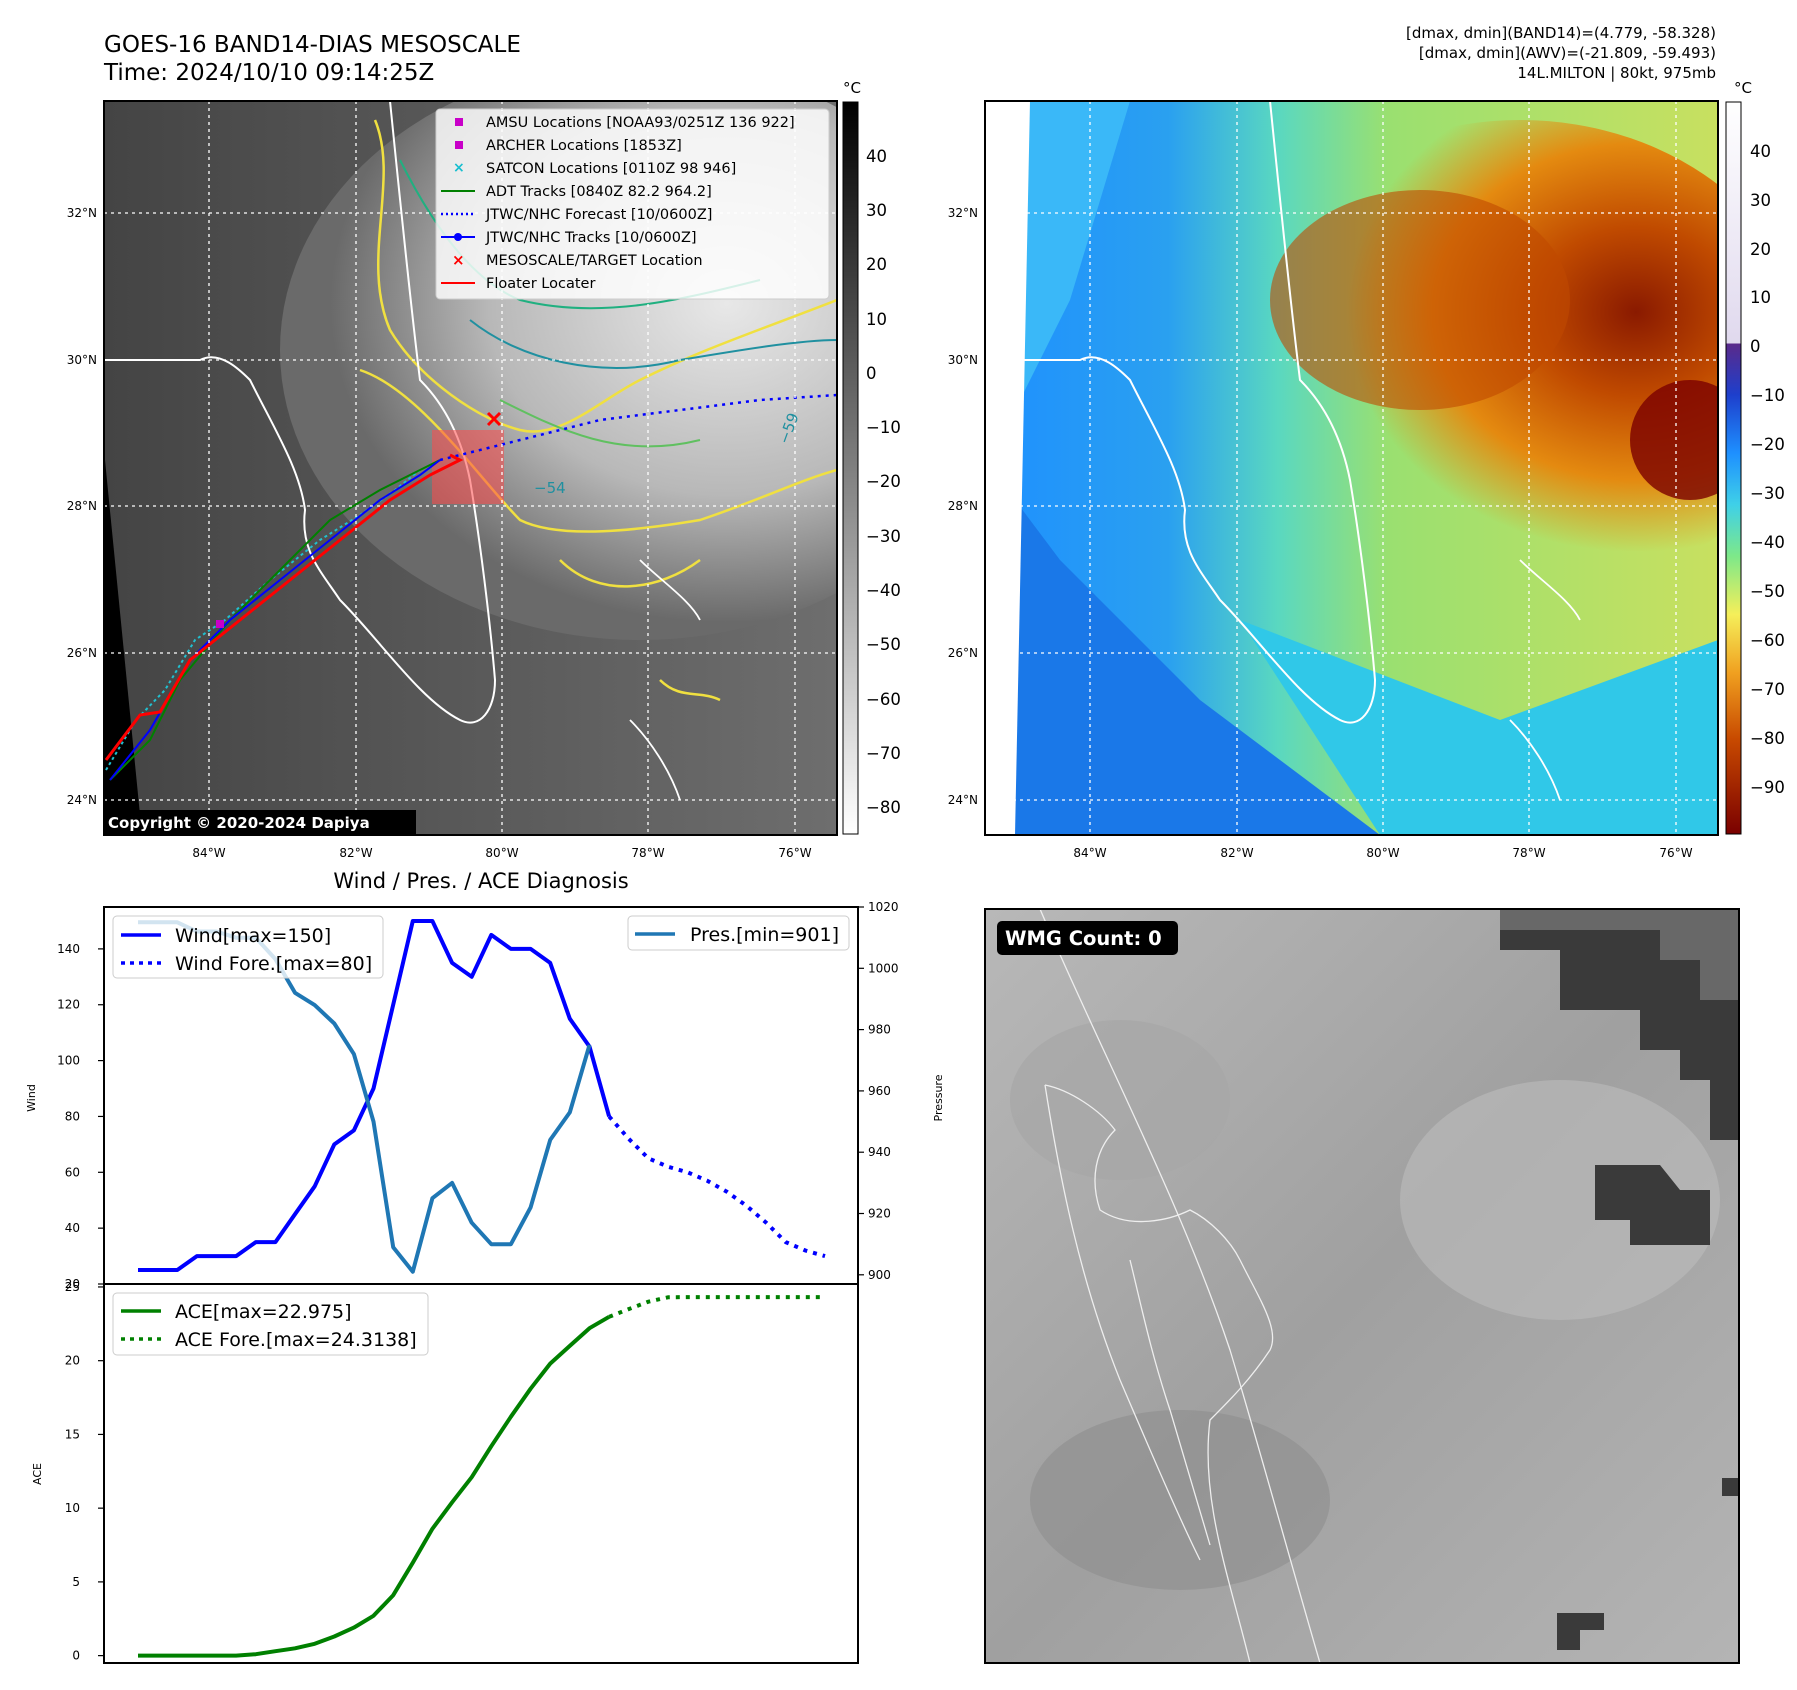 Image resolution: width=1797 pixels, height=1690 pixels. I want to click on wmg-coastline, so click(1180, 1286).